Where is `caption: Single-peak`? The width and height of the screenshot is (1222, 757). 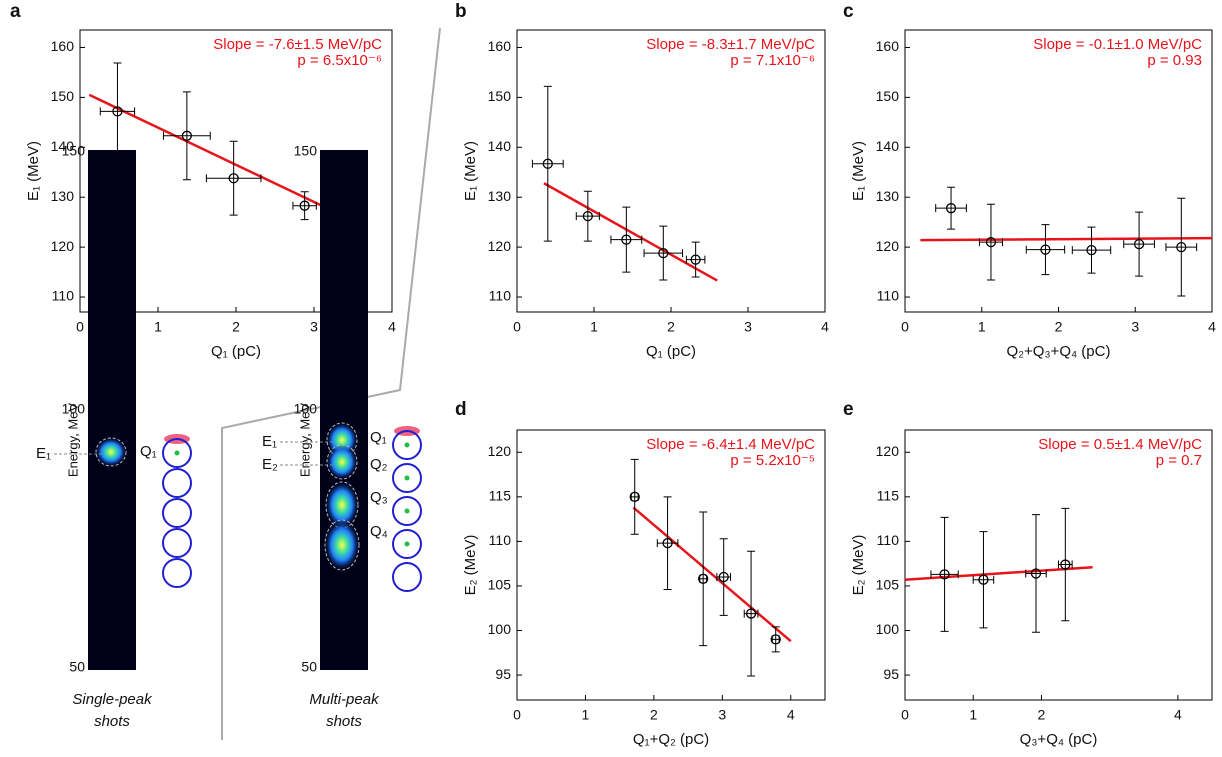 caption: Single-peak is located at coordinates (112, 699).